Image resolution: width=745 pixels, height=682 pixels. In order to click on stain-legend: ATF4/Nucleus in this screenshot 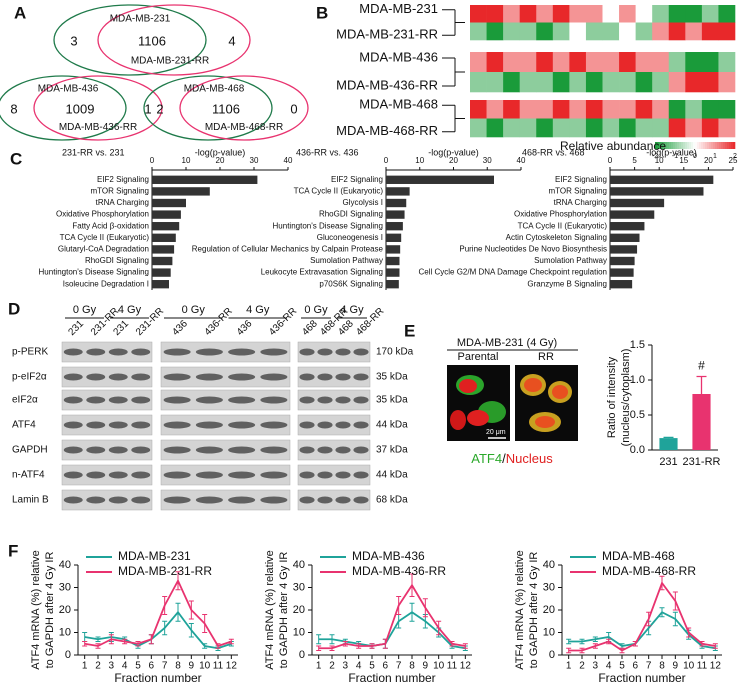, I will do `click(512, 458)`.